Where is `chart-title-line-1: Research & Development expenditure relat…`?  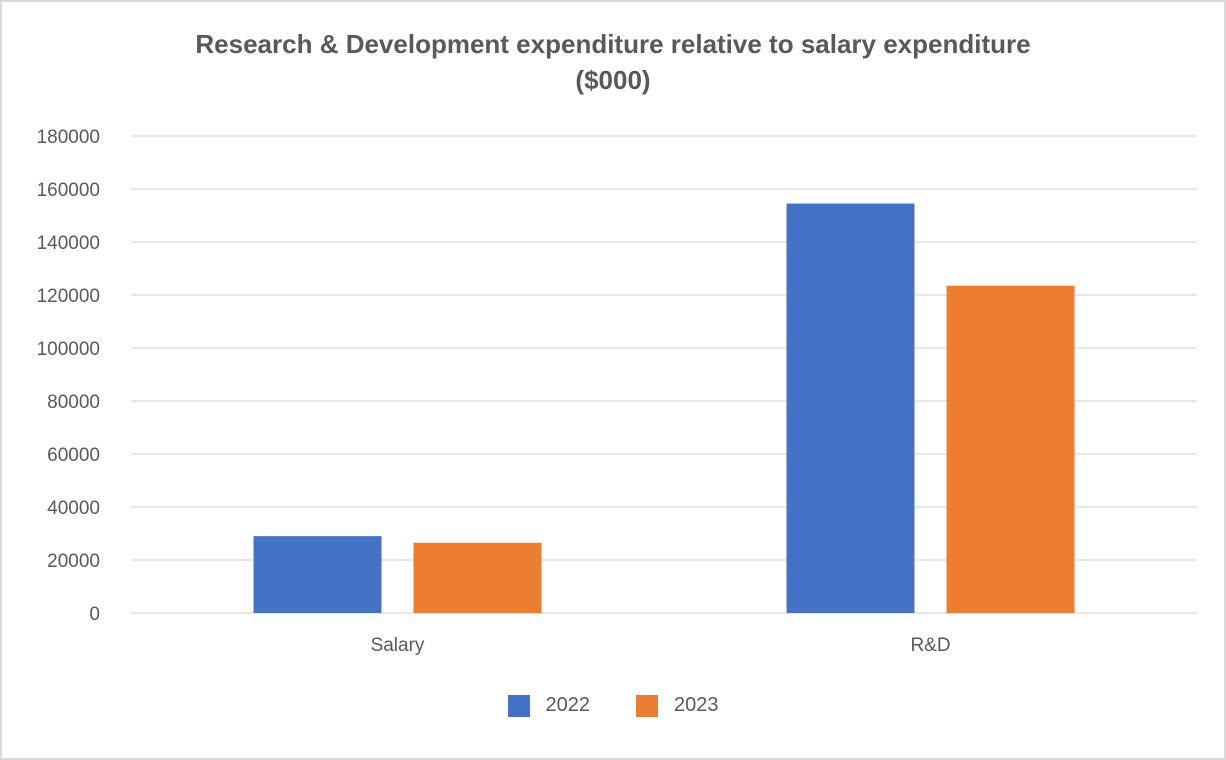
chart-title-line-1: Research & Development expenditure relat… is located at coordinates (613, 44).